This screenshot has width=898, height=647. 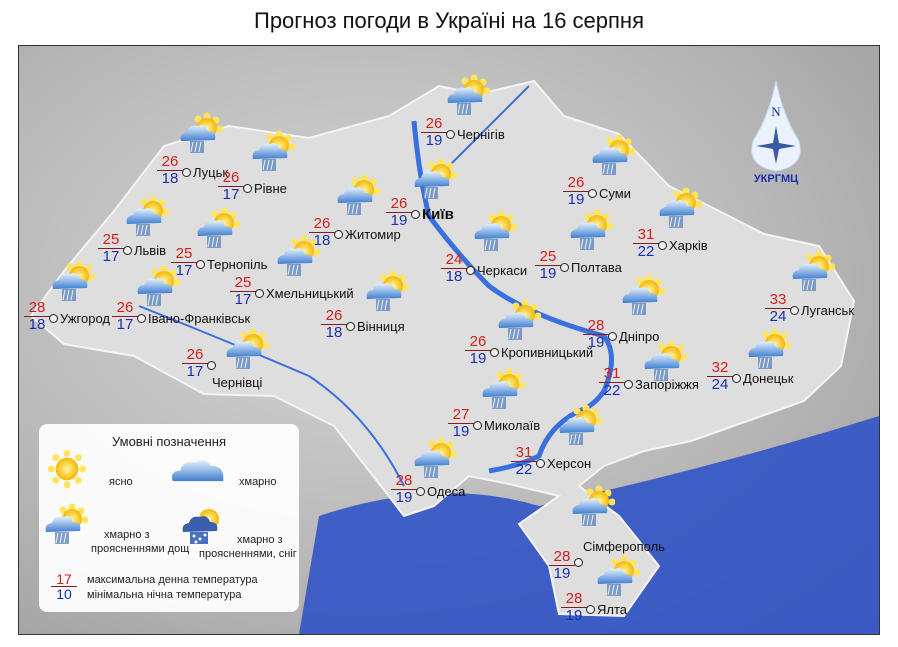 What do you see at coordinates (461, 415) in the screenshot?
I see `day-temperature: 27` at bounding box center [461, 415].